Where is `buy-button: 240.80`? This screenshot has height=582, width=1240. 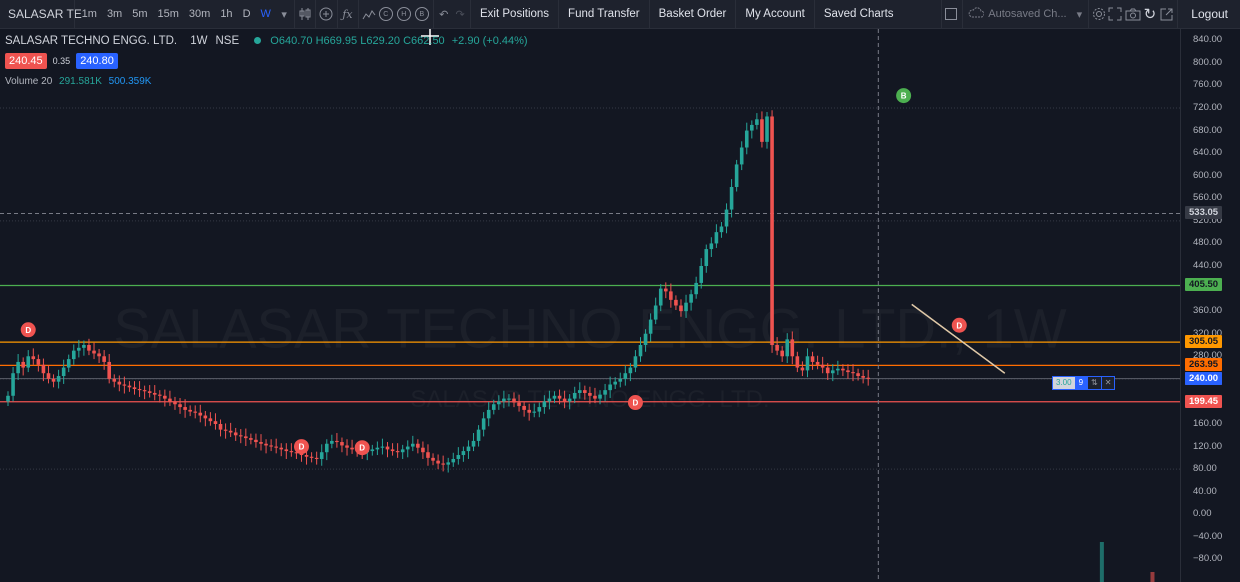 buy-button: 240.80 is located at coordinates (97, 61).